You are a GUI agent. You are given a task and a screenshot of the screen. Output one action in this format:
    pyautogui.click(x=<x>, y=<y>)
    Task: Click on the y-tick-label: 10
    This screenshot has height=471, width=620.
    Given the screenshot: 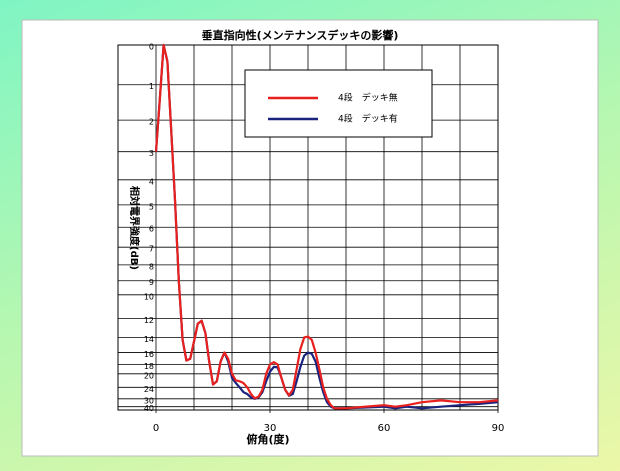 What is the action you would take?
    pyautogui.click(x=149, y=296)
    